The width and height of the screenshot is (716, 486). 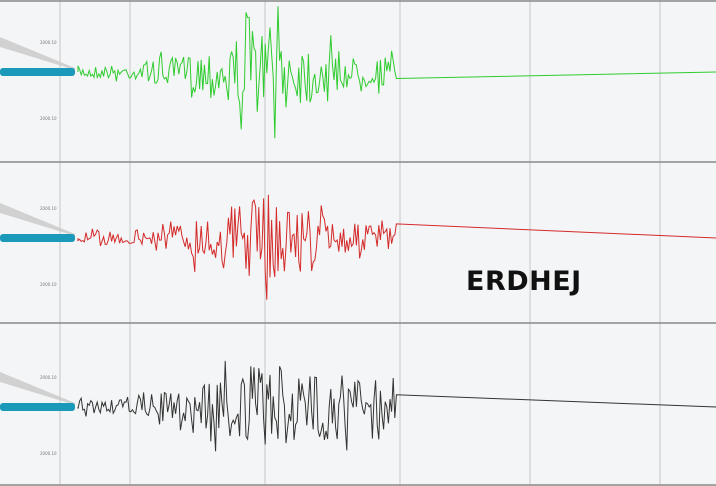 What do you see at coordinates (524, 281) in the screenshot?
I see `caption-text: ERDHEJ` at bounding box center [524, 281].